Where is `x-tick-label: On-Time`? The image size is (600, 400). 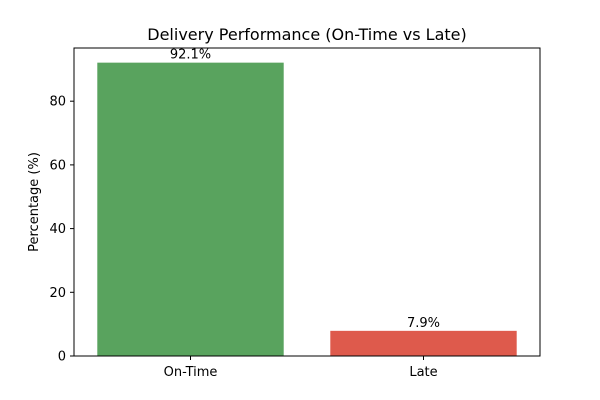
x-tick-label: On-Time is located at coordinates (191, 372).